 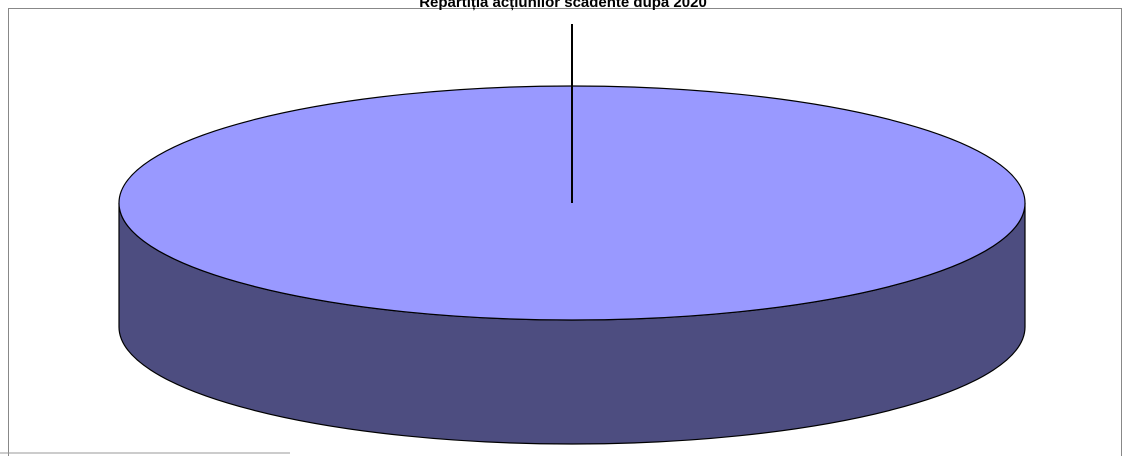 What do you see at coordinates (563, 5) in the screenshot?
I see `chart-title: Repartiția acțiunilor scadente după 2020` at bounding box center [563, 5].